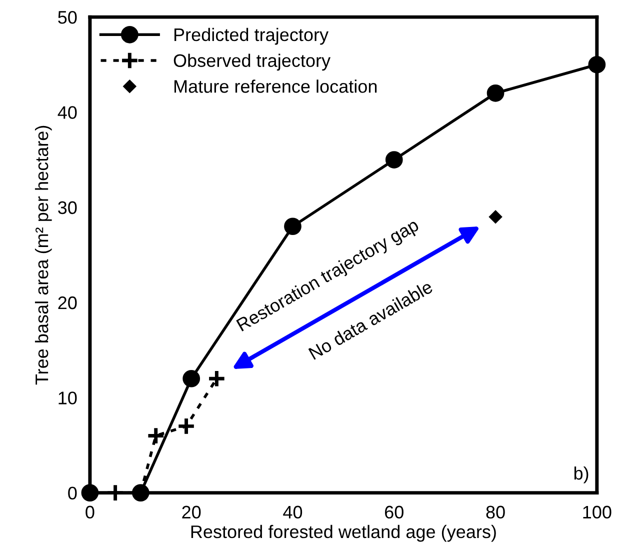 The image size is (629, 550). I want to click on y-tick-label: 30, so click(67, 207).